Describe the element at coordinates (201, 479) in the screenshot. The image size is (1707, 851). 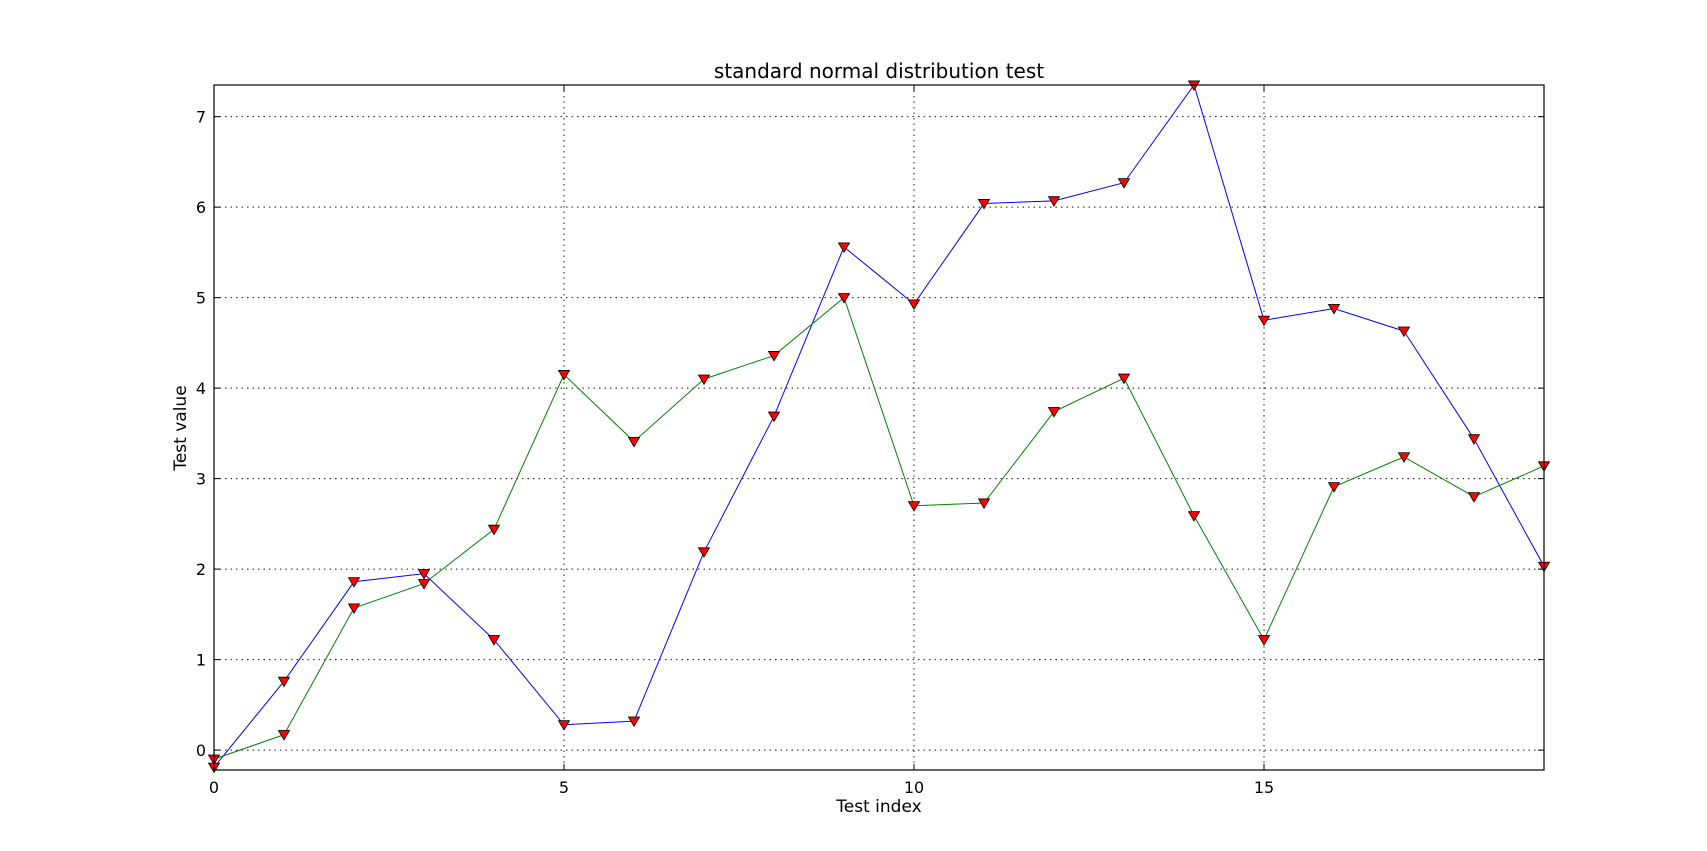
I see `y-tick-label: 3` at that location.